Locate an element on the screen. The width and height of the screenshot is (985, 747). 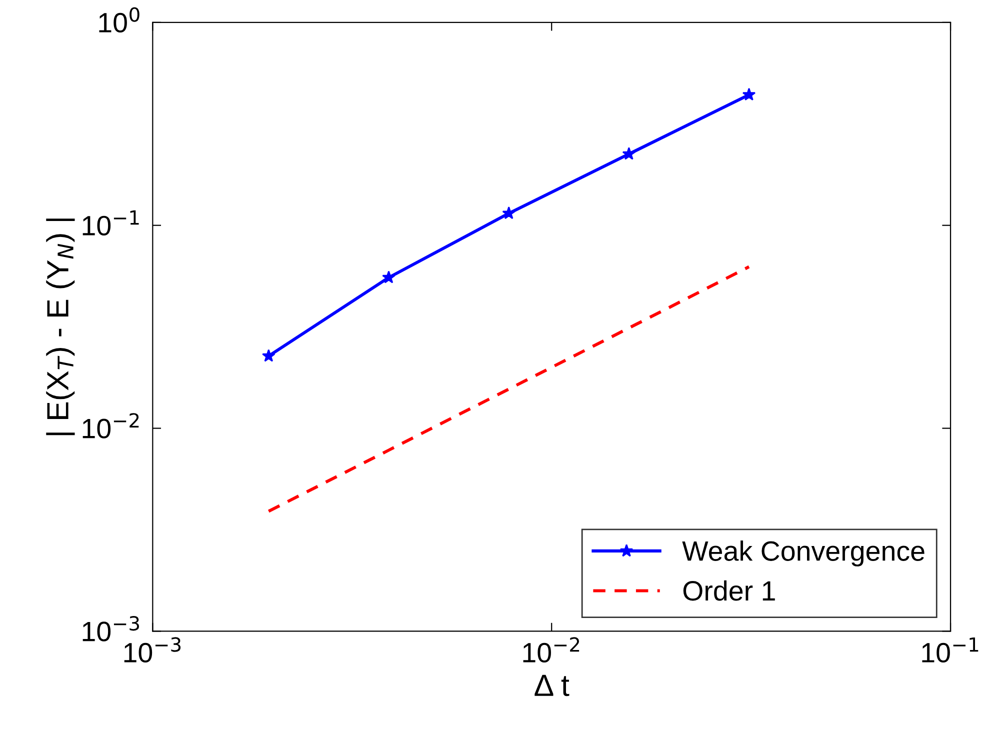
legend-label: Order 1 is located at coordinates (729, 590).